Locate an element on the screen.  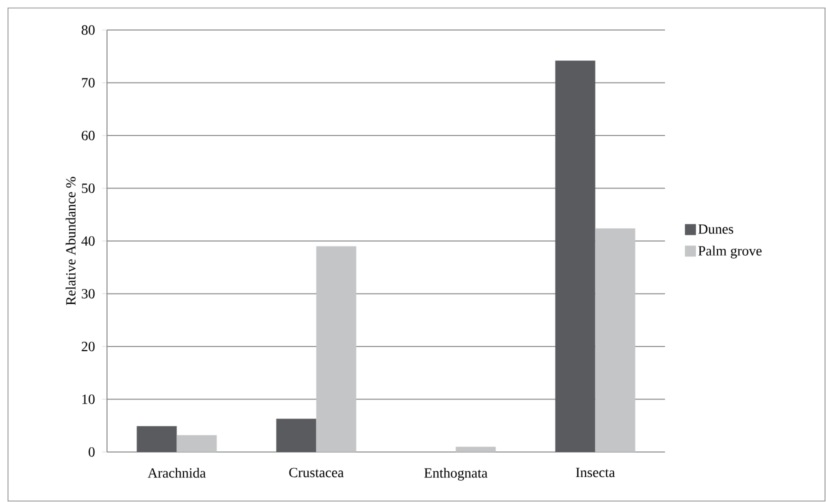
y-tick-label: 50 is located at coordinates (88, 188).